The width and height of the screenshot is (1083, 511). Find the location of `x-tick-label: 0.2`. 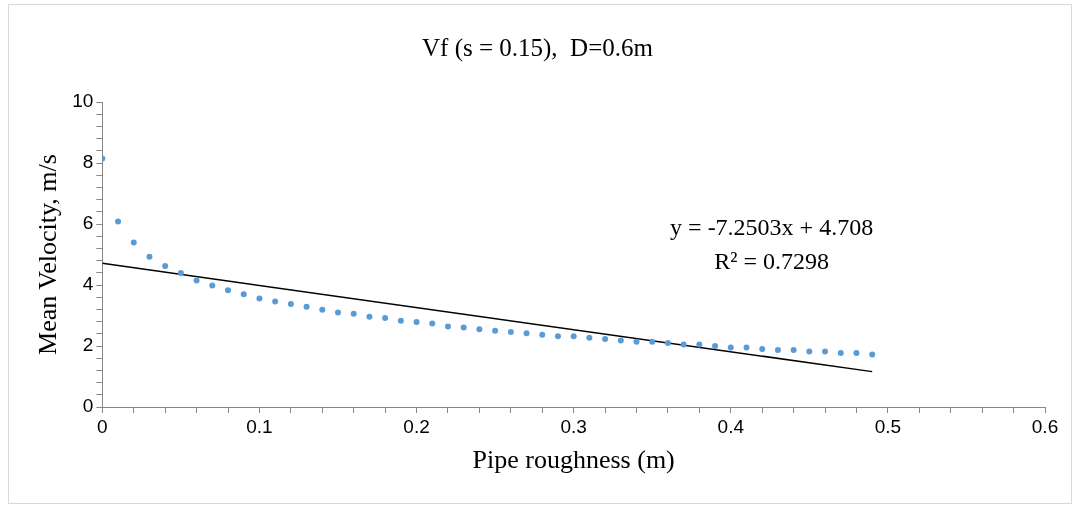

x-tick-label: 0.2 is located at coordinates (416, 426).